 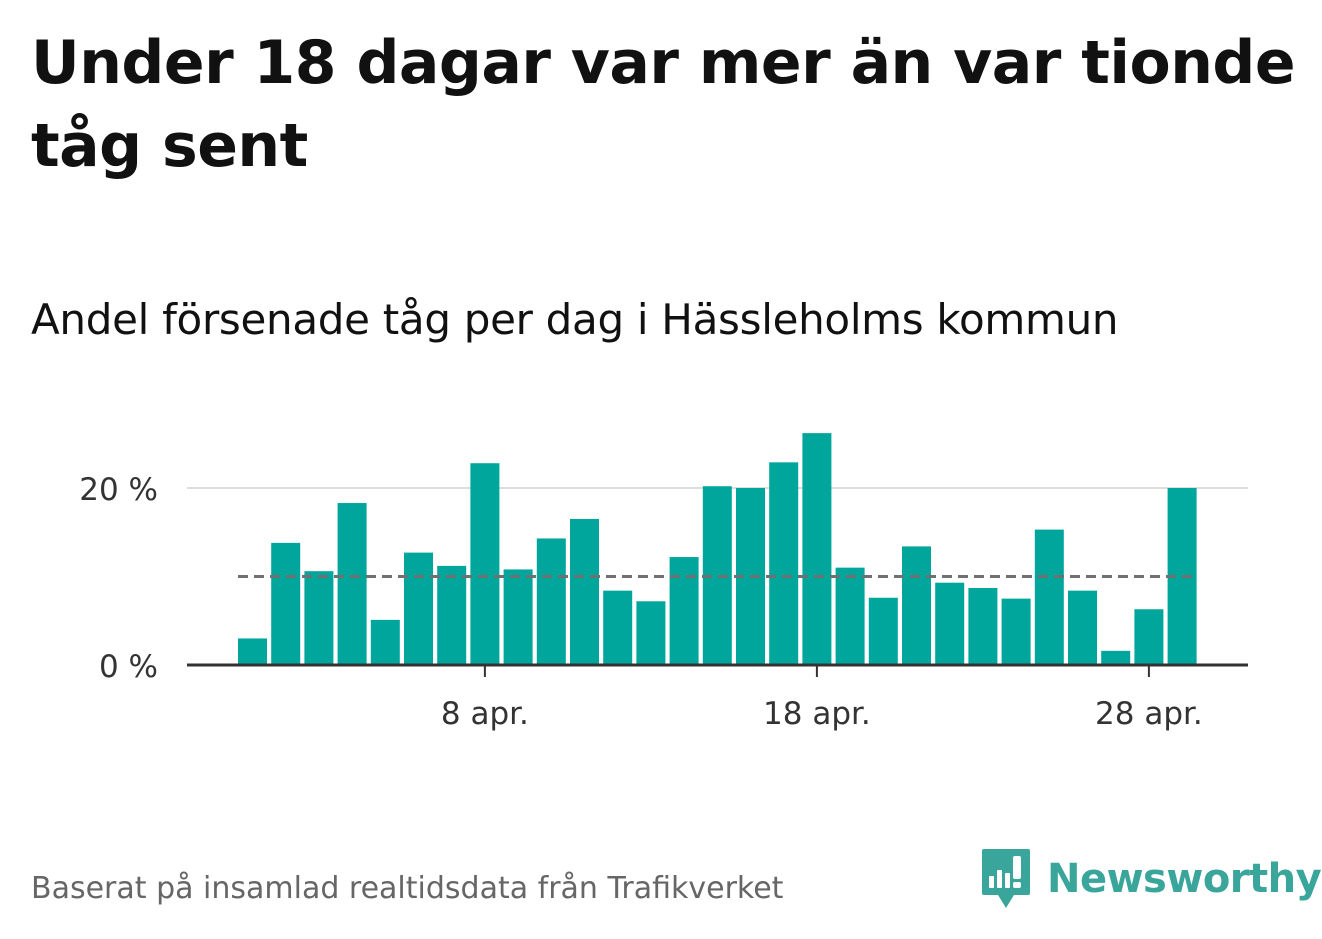 I want to click on newsworthy-logo-icon, so click(x=1006, y=878).